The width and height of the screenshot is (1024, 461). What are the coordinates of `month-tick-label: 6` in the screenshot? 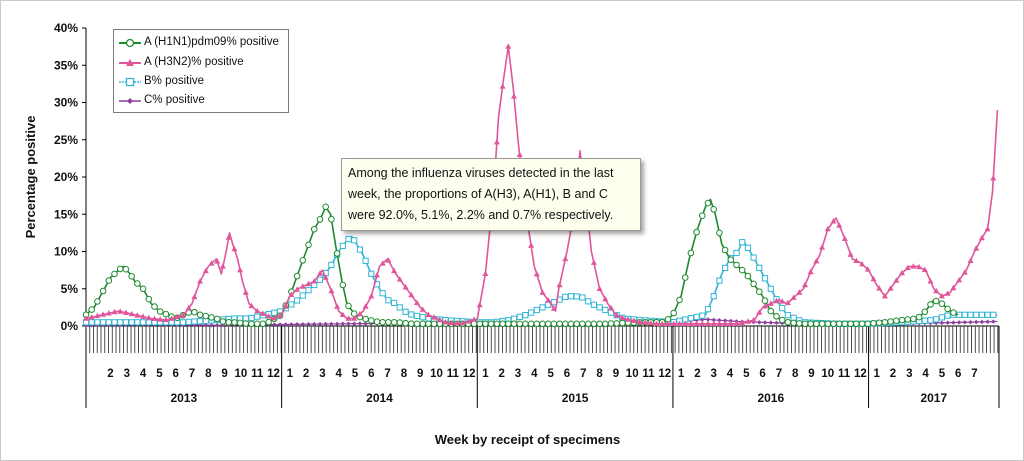 It's located at (762, 374).